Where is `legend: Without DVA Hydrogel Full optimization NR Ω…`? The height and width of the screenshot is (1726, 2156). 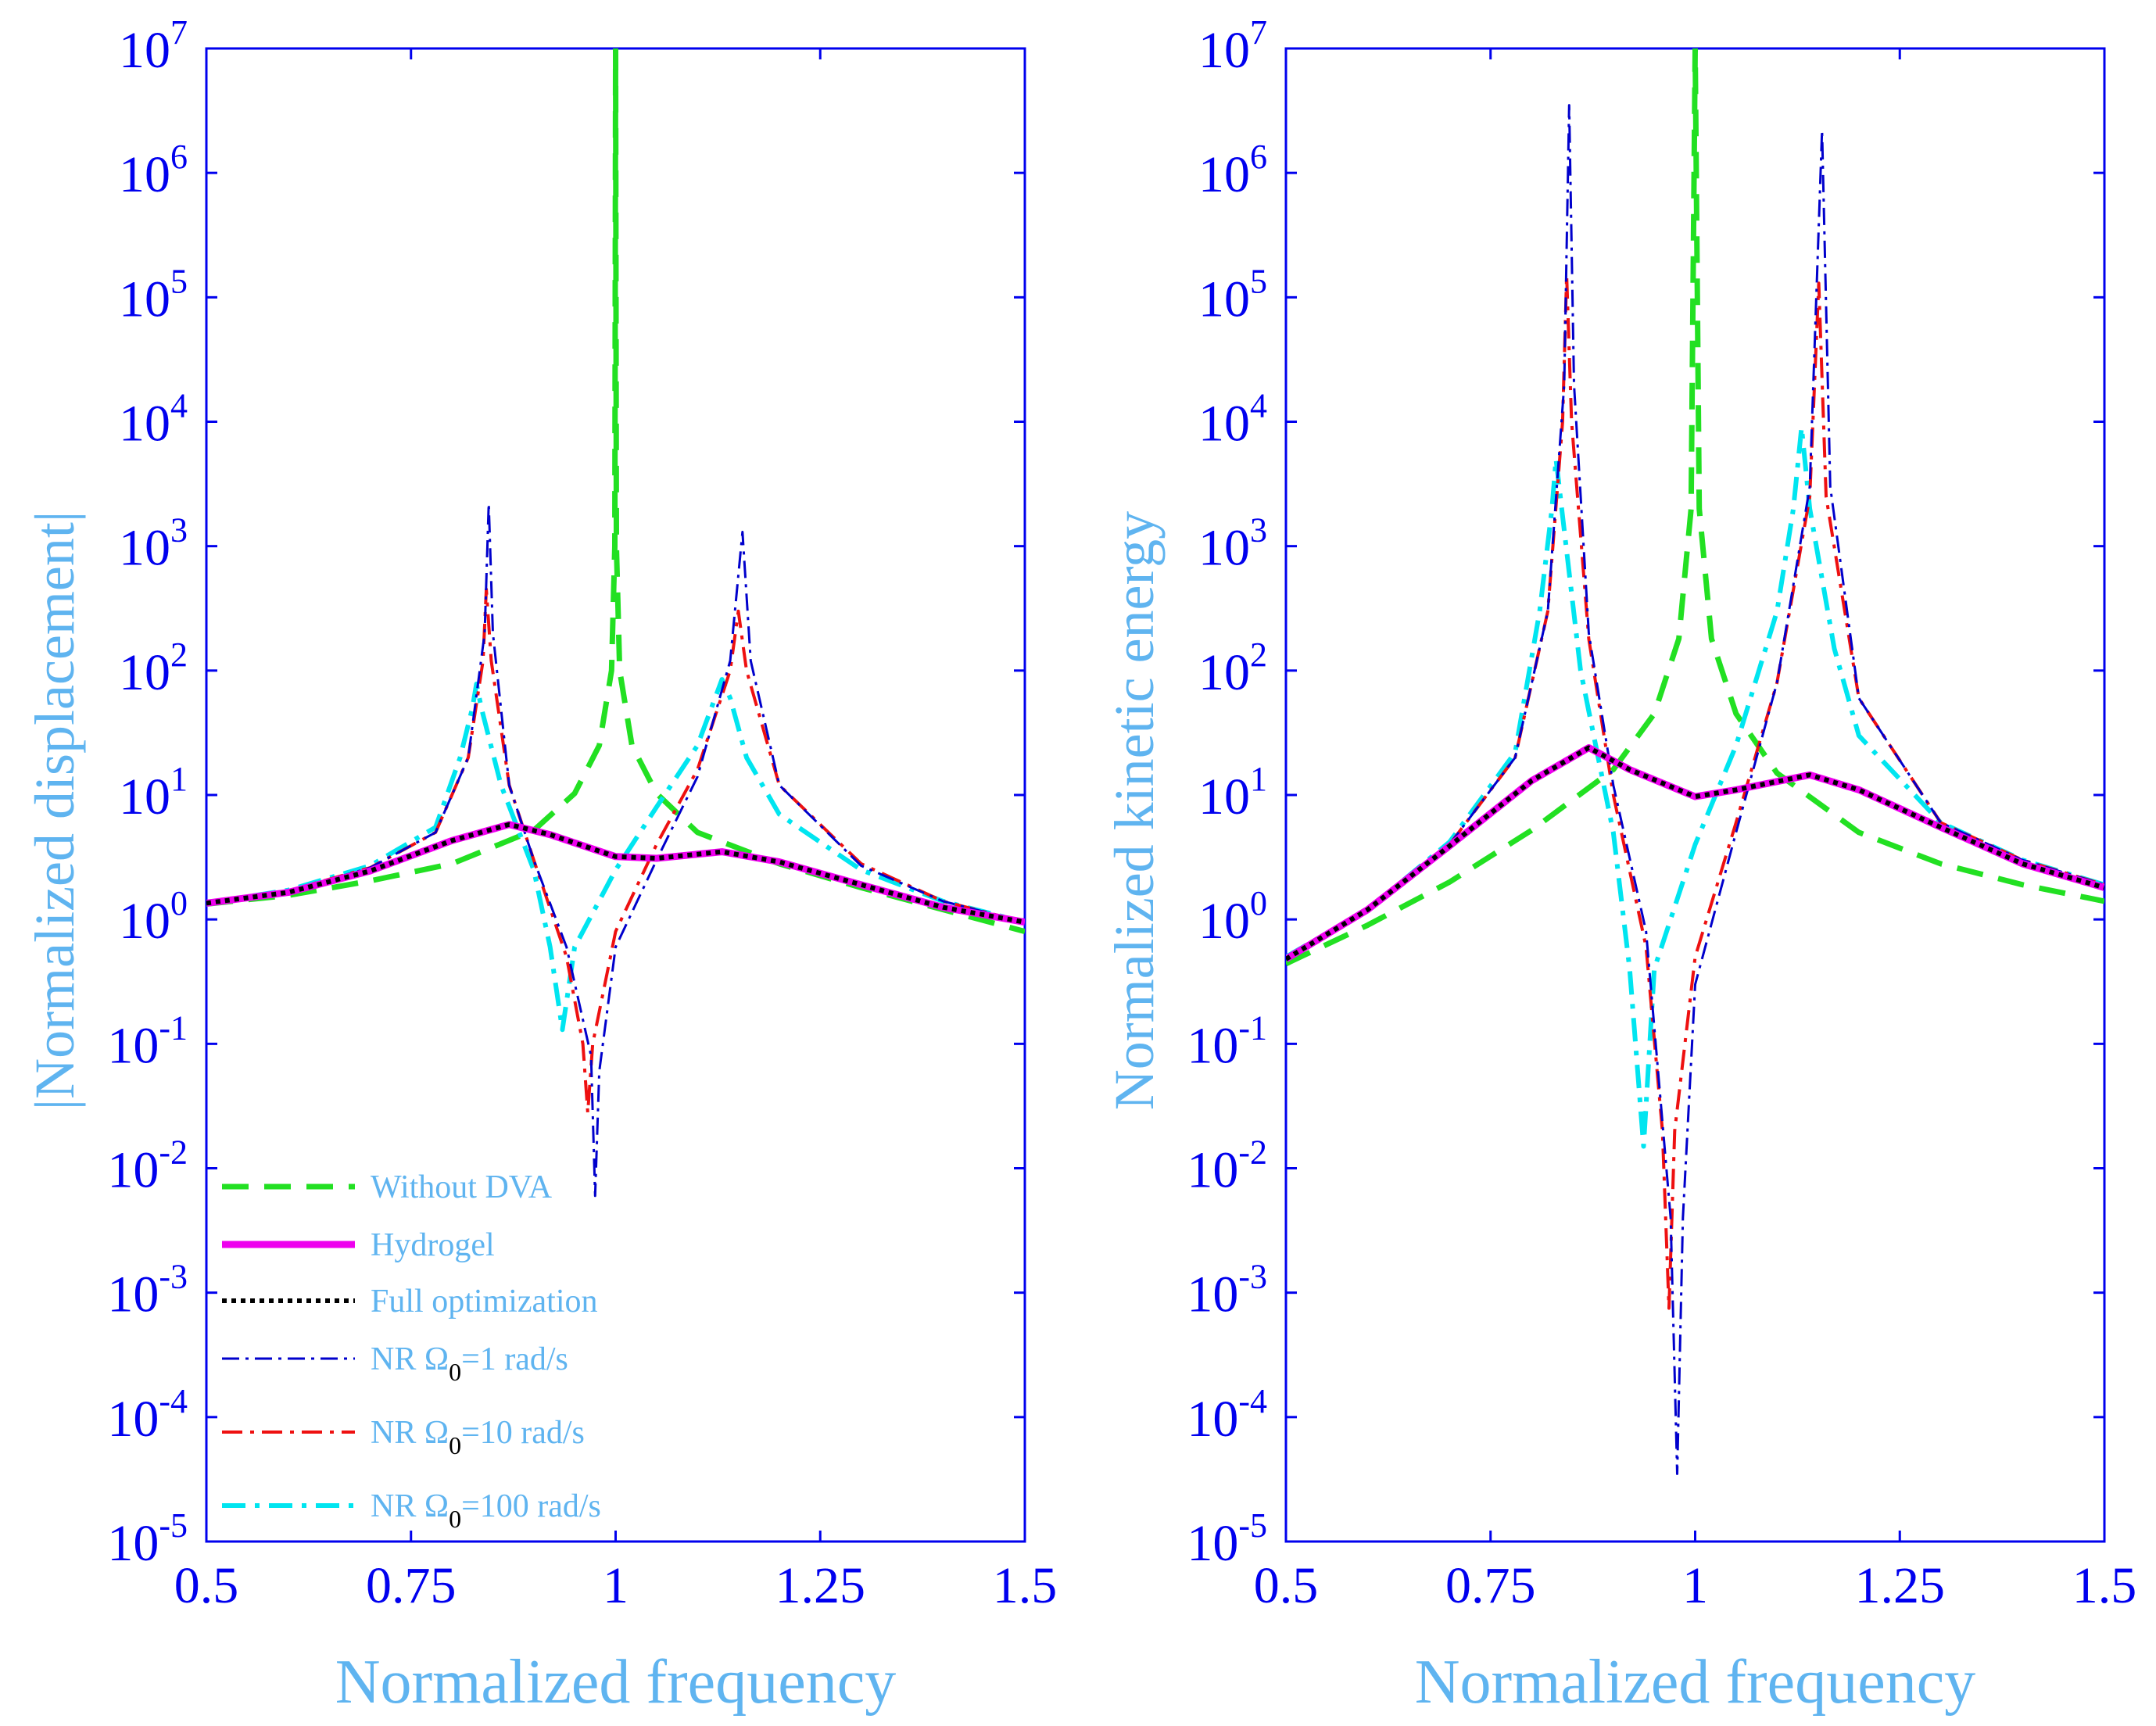 legend: Without DVA Hydrogel Full optimization NR Ω… is located at coordinates (412, 1351).